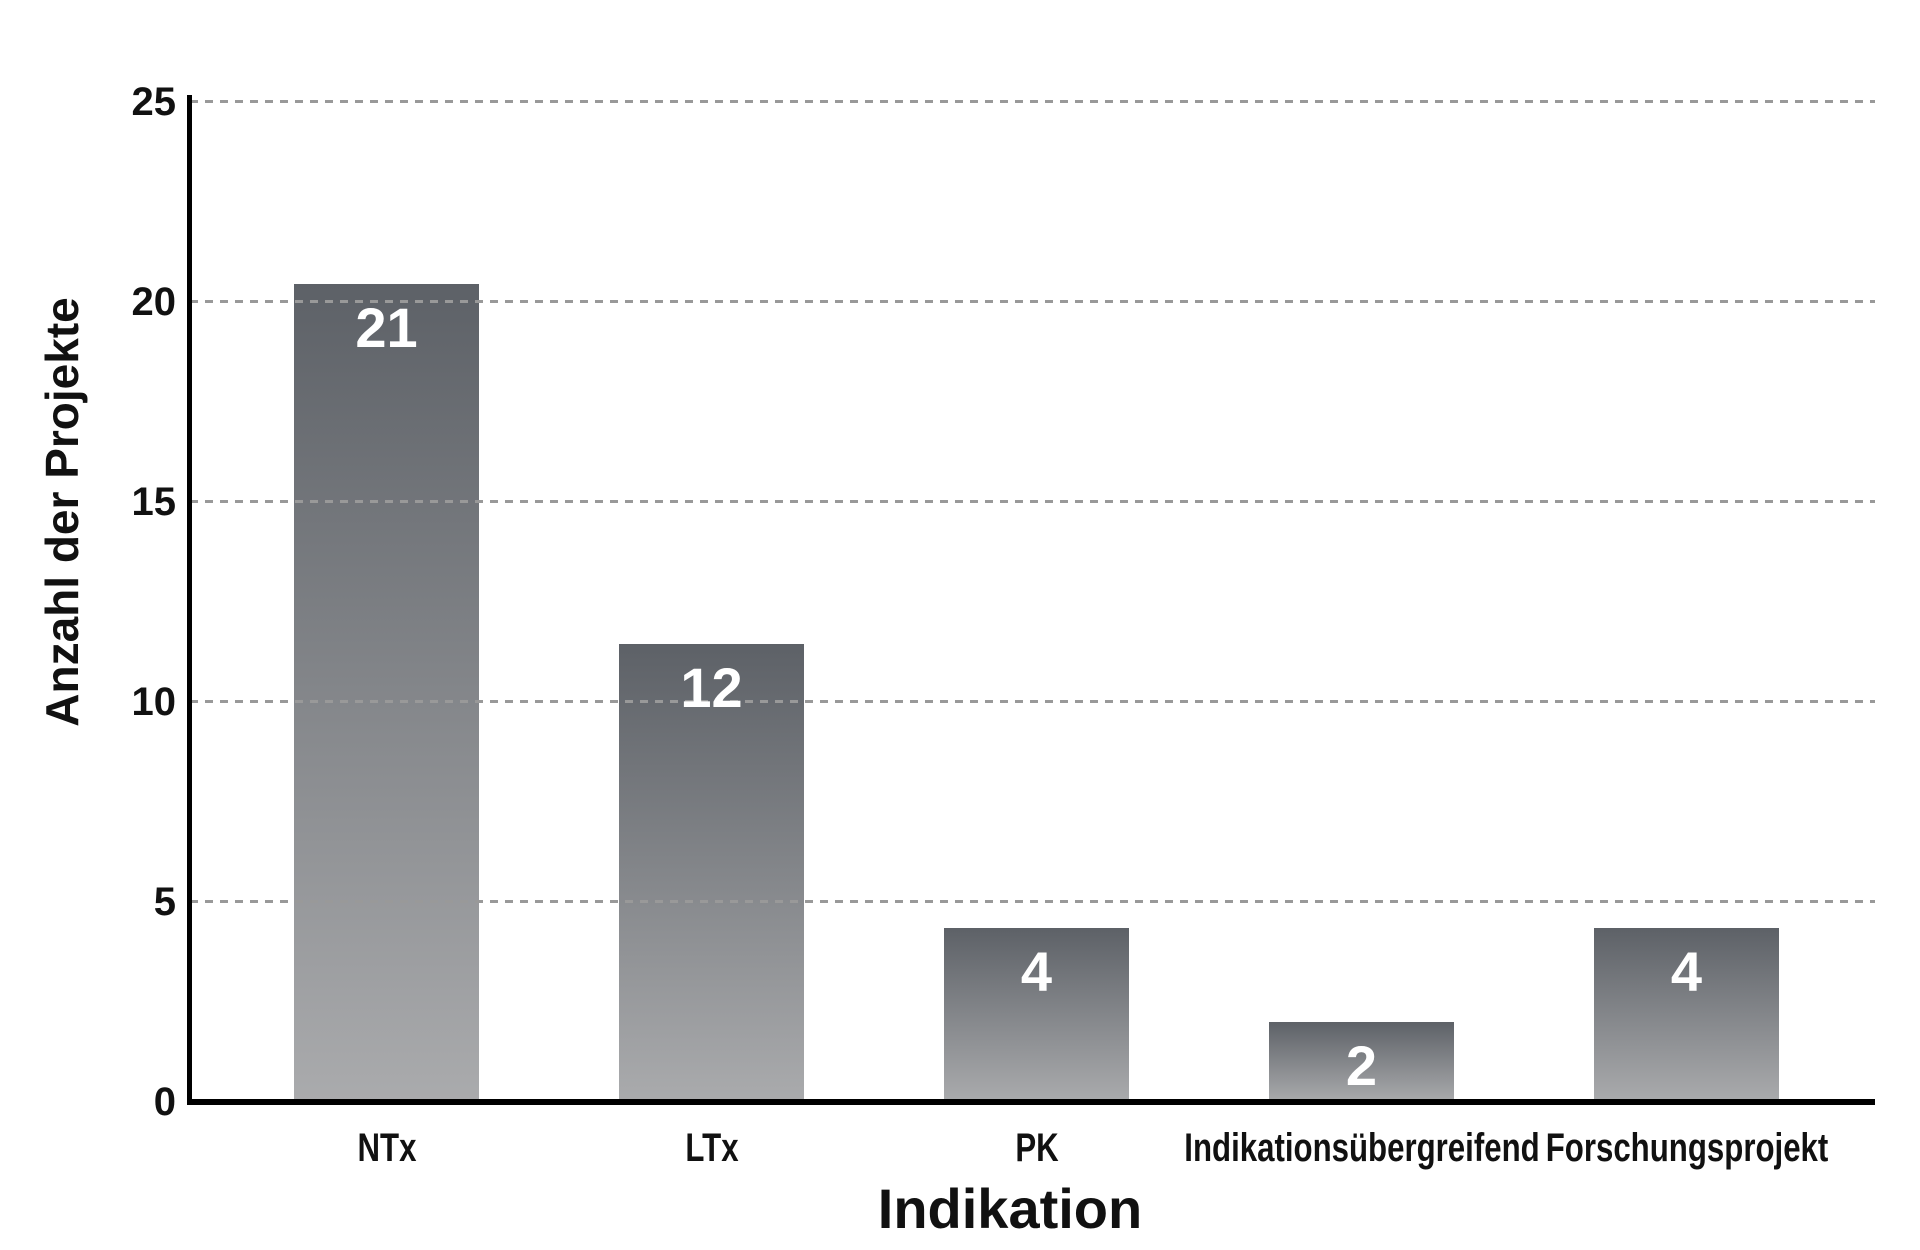 The height and width of the screenshot is (1250, 1920). What do you see at coordinates (189, 600) in the screenshot?
I see `y-axis-line` at bounding box center [189, 600].